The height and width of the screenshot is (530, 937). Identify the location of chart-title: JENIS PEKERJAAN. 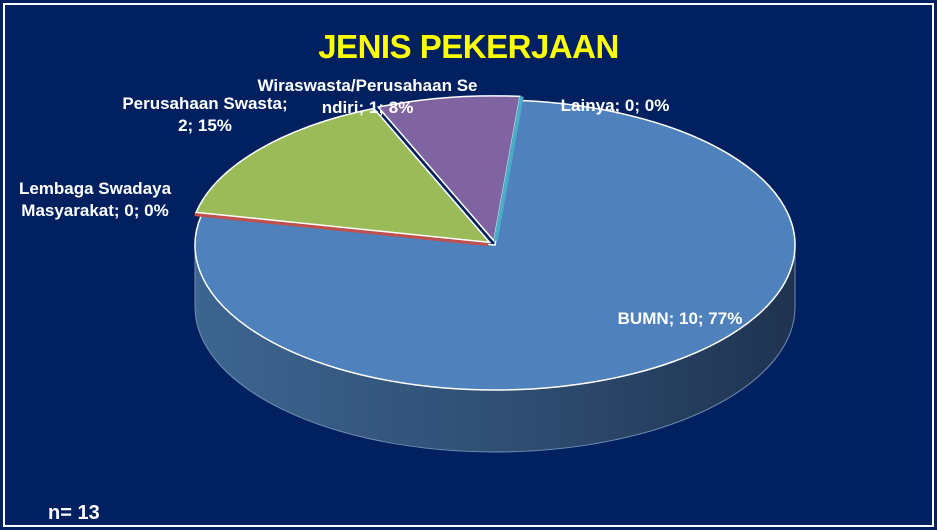
(468, 46).